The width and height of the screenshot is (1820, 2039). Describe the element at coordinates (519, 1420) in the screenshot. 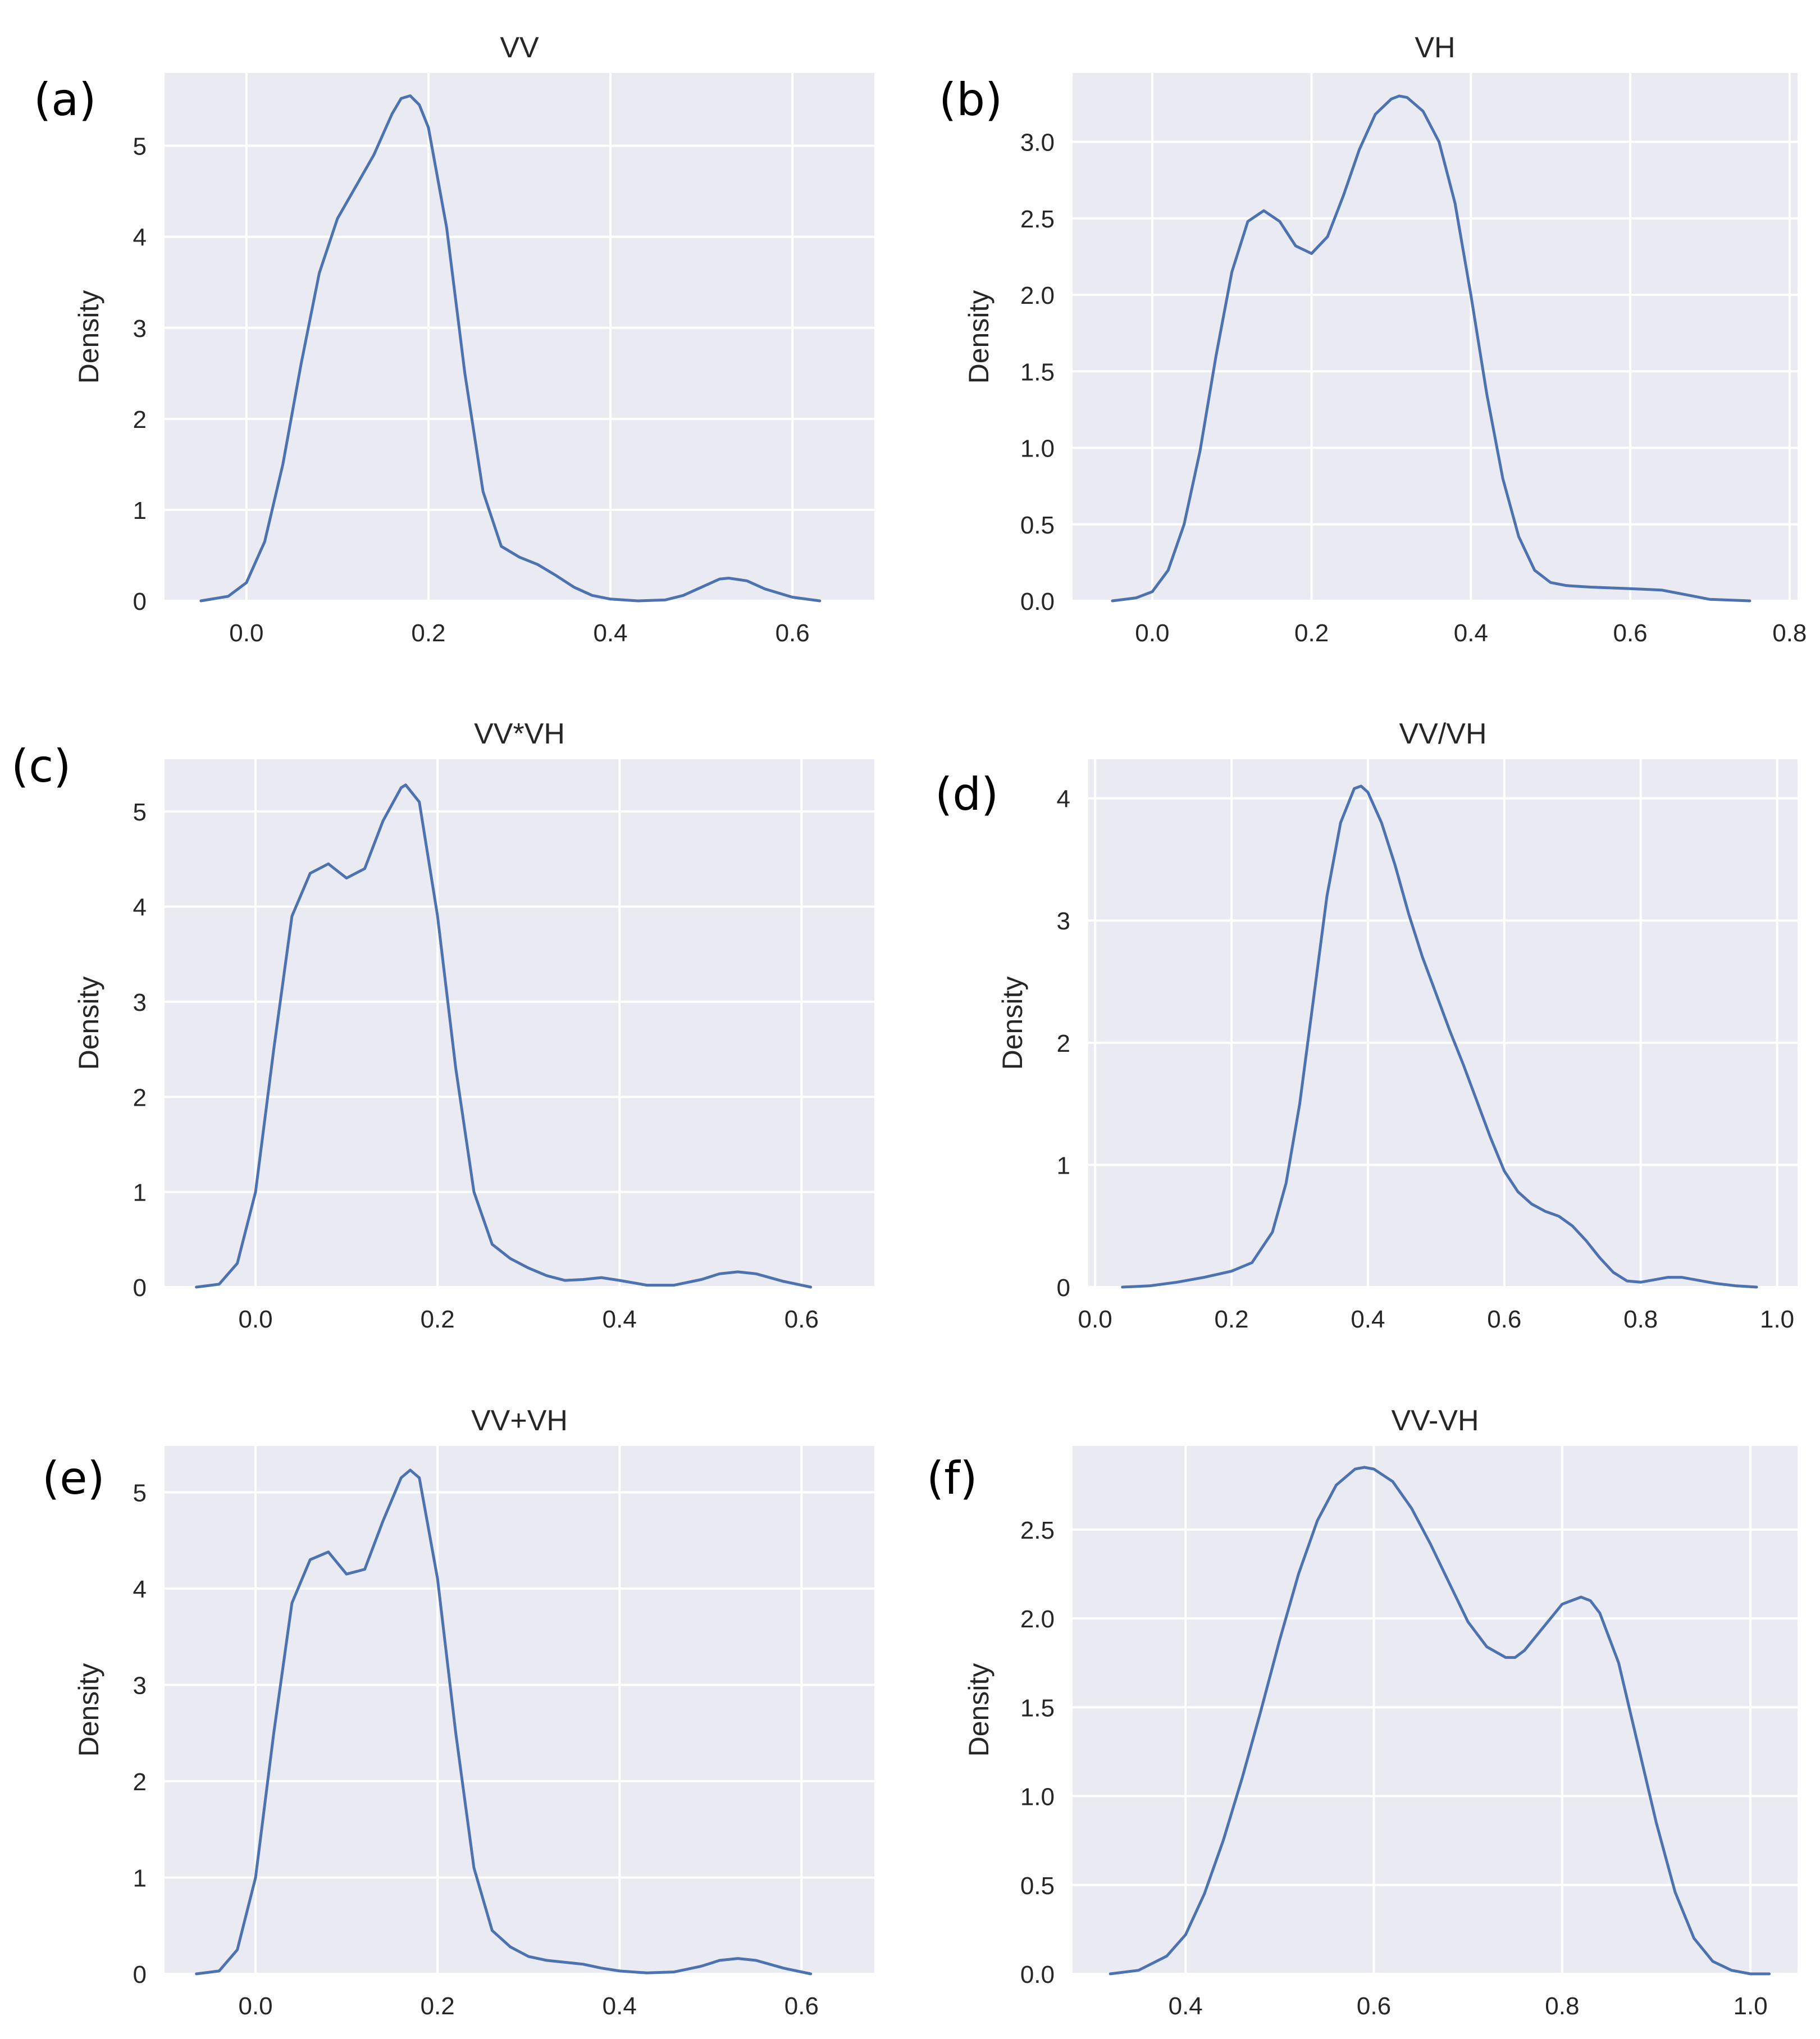

I see `chart-title: VV+VH` at that location.